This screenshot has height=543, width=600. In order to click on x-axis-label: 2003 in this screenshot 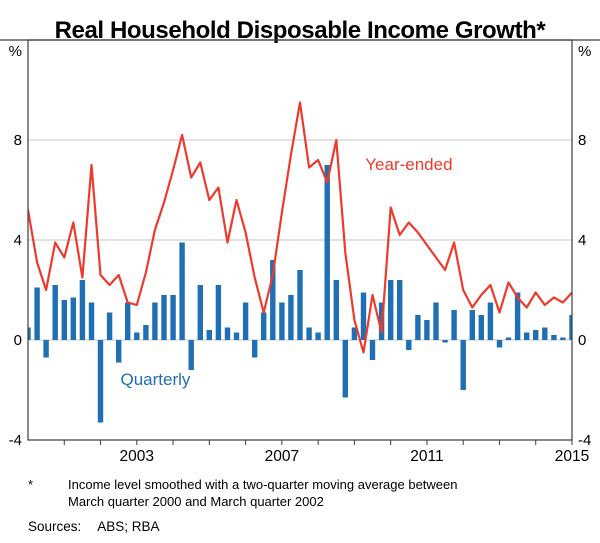, I will do `click(137, 456)`.